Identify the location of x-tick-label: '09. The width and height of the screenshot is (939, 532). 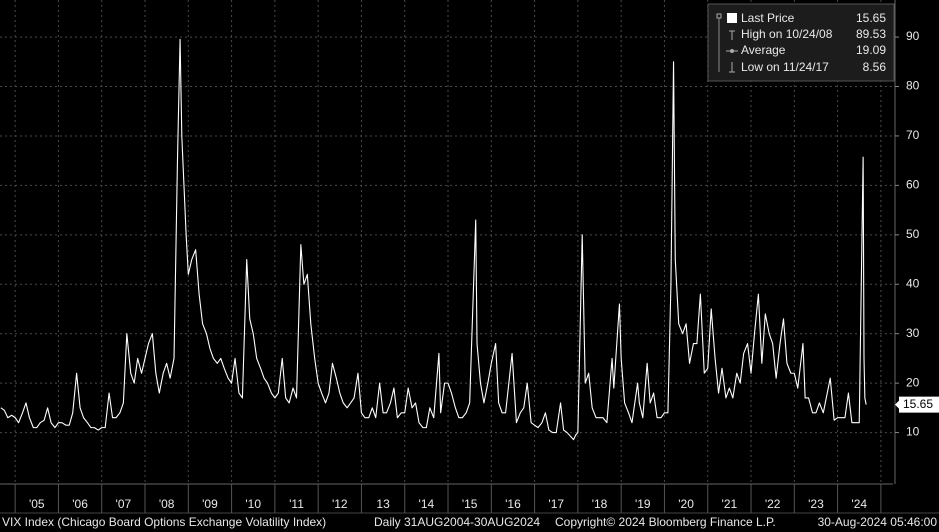
(210, 504).